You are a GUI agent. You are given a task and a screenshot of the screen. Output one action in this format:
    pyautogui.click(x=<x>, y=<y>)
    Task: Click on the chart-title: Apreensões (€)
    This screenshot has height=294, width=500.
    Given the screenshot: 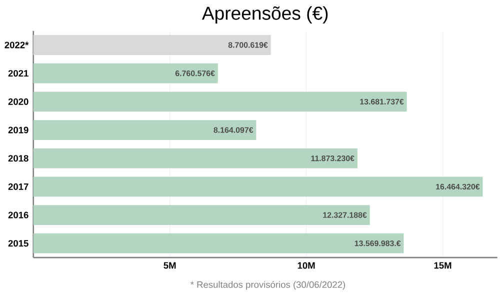 What is the action you would take?
    pyautogui.click(x=265, y=15)
    